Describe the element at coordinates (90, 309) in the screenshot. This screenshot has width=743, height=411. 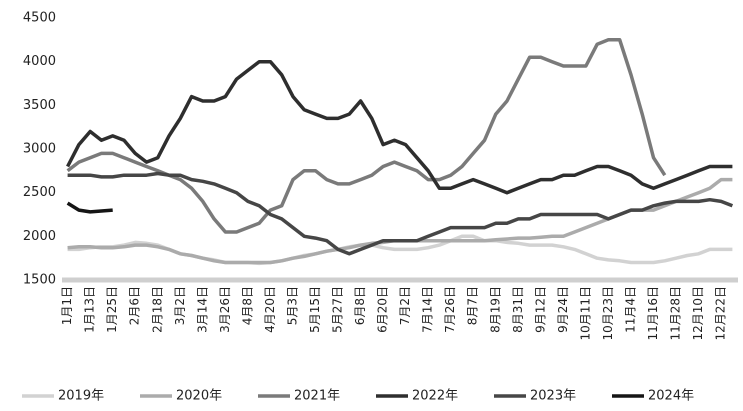
I see `x-tick-label: 1月13日` at that location.